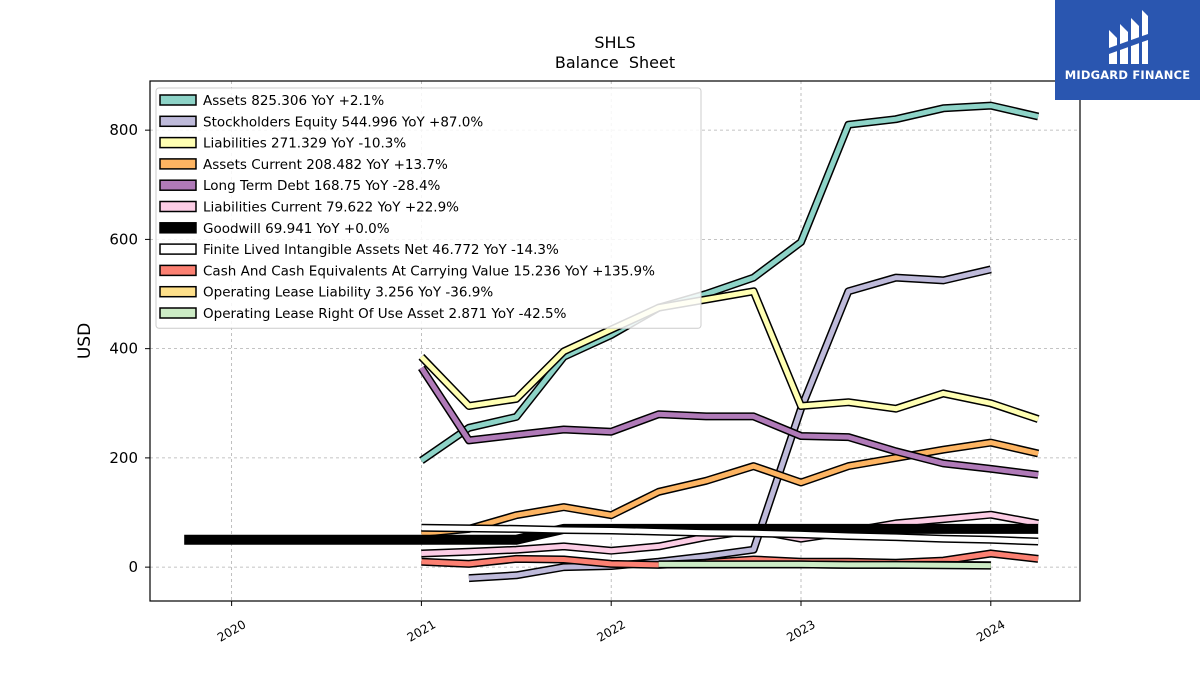 Image resolution: width=1200 pixels, height=675 pixels. Describe the element at coordinates (331, 208) in the screenshot. I see `legend-label: Liabilities Current 79.622 YoY +22.9%` at that location.